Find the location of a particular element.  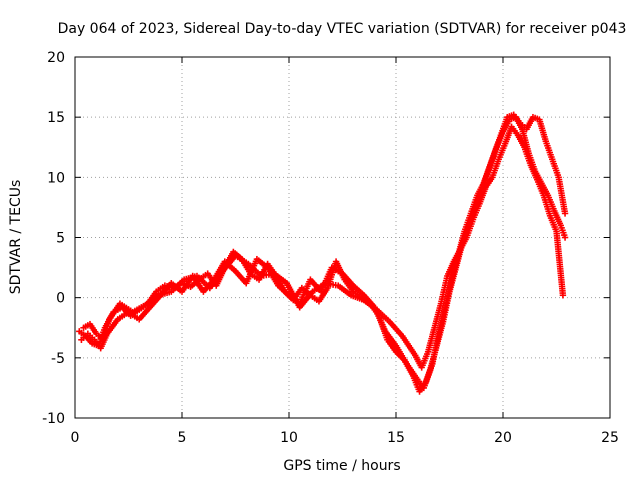

y-axis-label: SDTVAR / TECUs is located at coordinates (16, 237).